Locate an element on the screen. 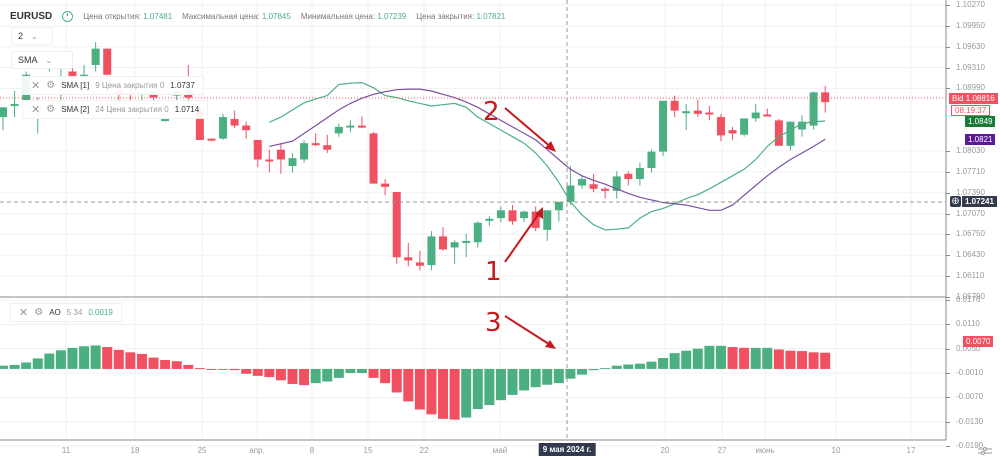 Image resolution: width=1000 pixels, height=460 pixels. sma1-params: 9 Цена закрытия 0 is located at coordinates (130, 85).